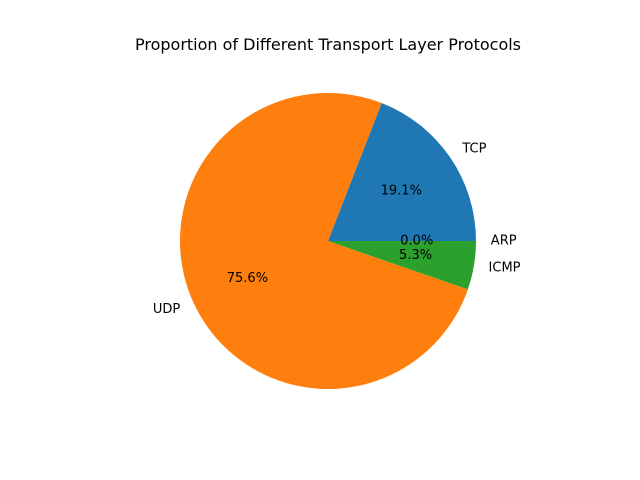 The height and width of the screenshot is (480, 640). Describe the element at coordinates (401, 190) in the screenshot. I see `slice-pct-tcp: 19.1%` at that location.